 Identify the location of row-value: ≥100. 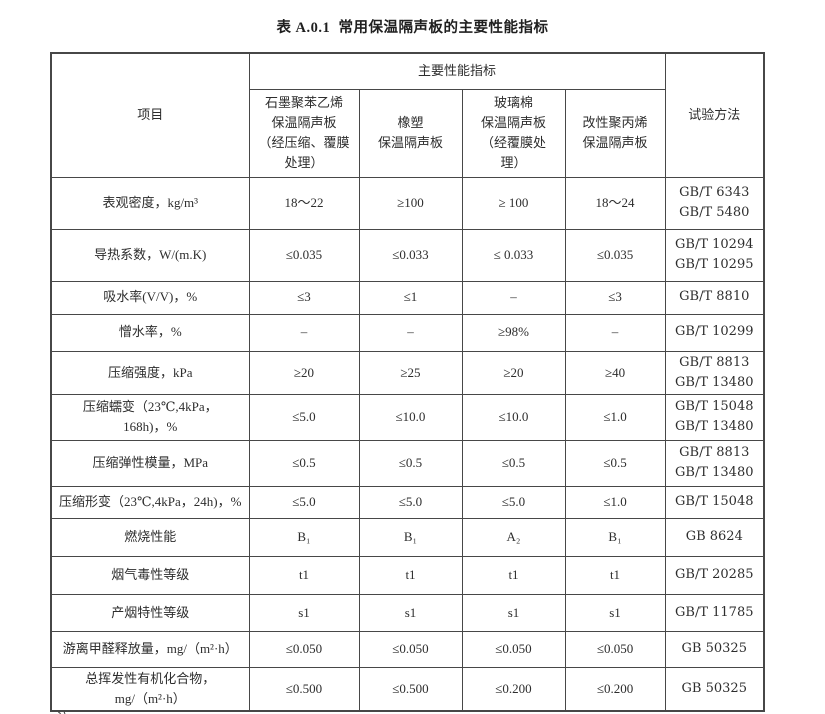
(410, 203).